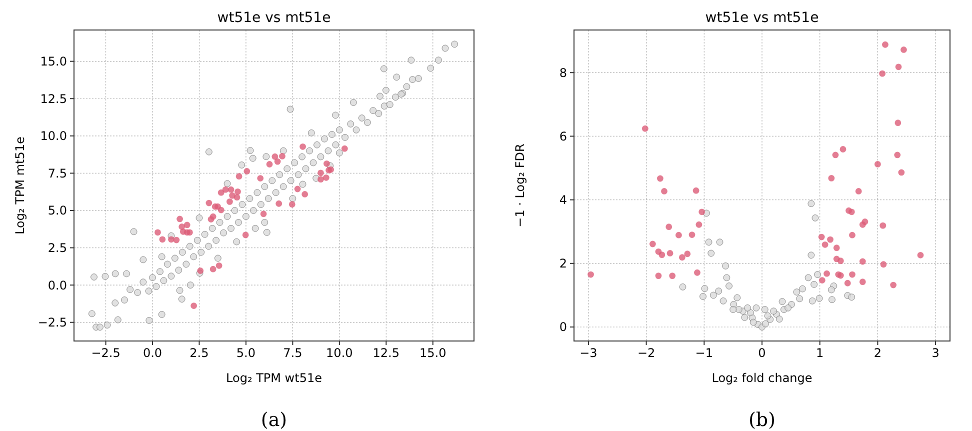 This screenshot has height=431, width=972. What do you see at coordinates (339, 353) in the screenshot?
I see `x-tick-label: 10.0` at bounding box center [339, 353].